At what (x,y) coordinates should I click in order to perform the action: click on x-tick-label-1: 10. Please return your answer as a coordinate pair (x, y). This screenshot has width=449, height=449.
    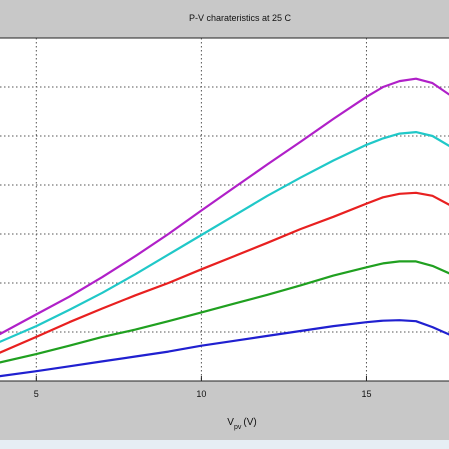
    Looking at the image, I should click on (201, 394).